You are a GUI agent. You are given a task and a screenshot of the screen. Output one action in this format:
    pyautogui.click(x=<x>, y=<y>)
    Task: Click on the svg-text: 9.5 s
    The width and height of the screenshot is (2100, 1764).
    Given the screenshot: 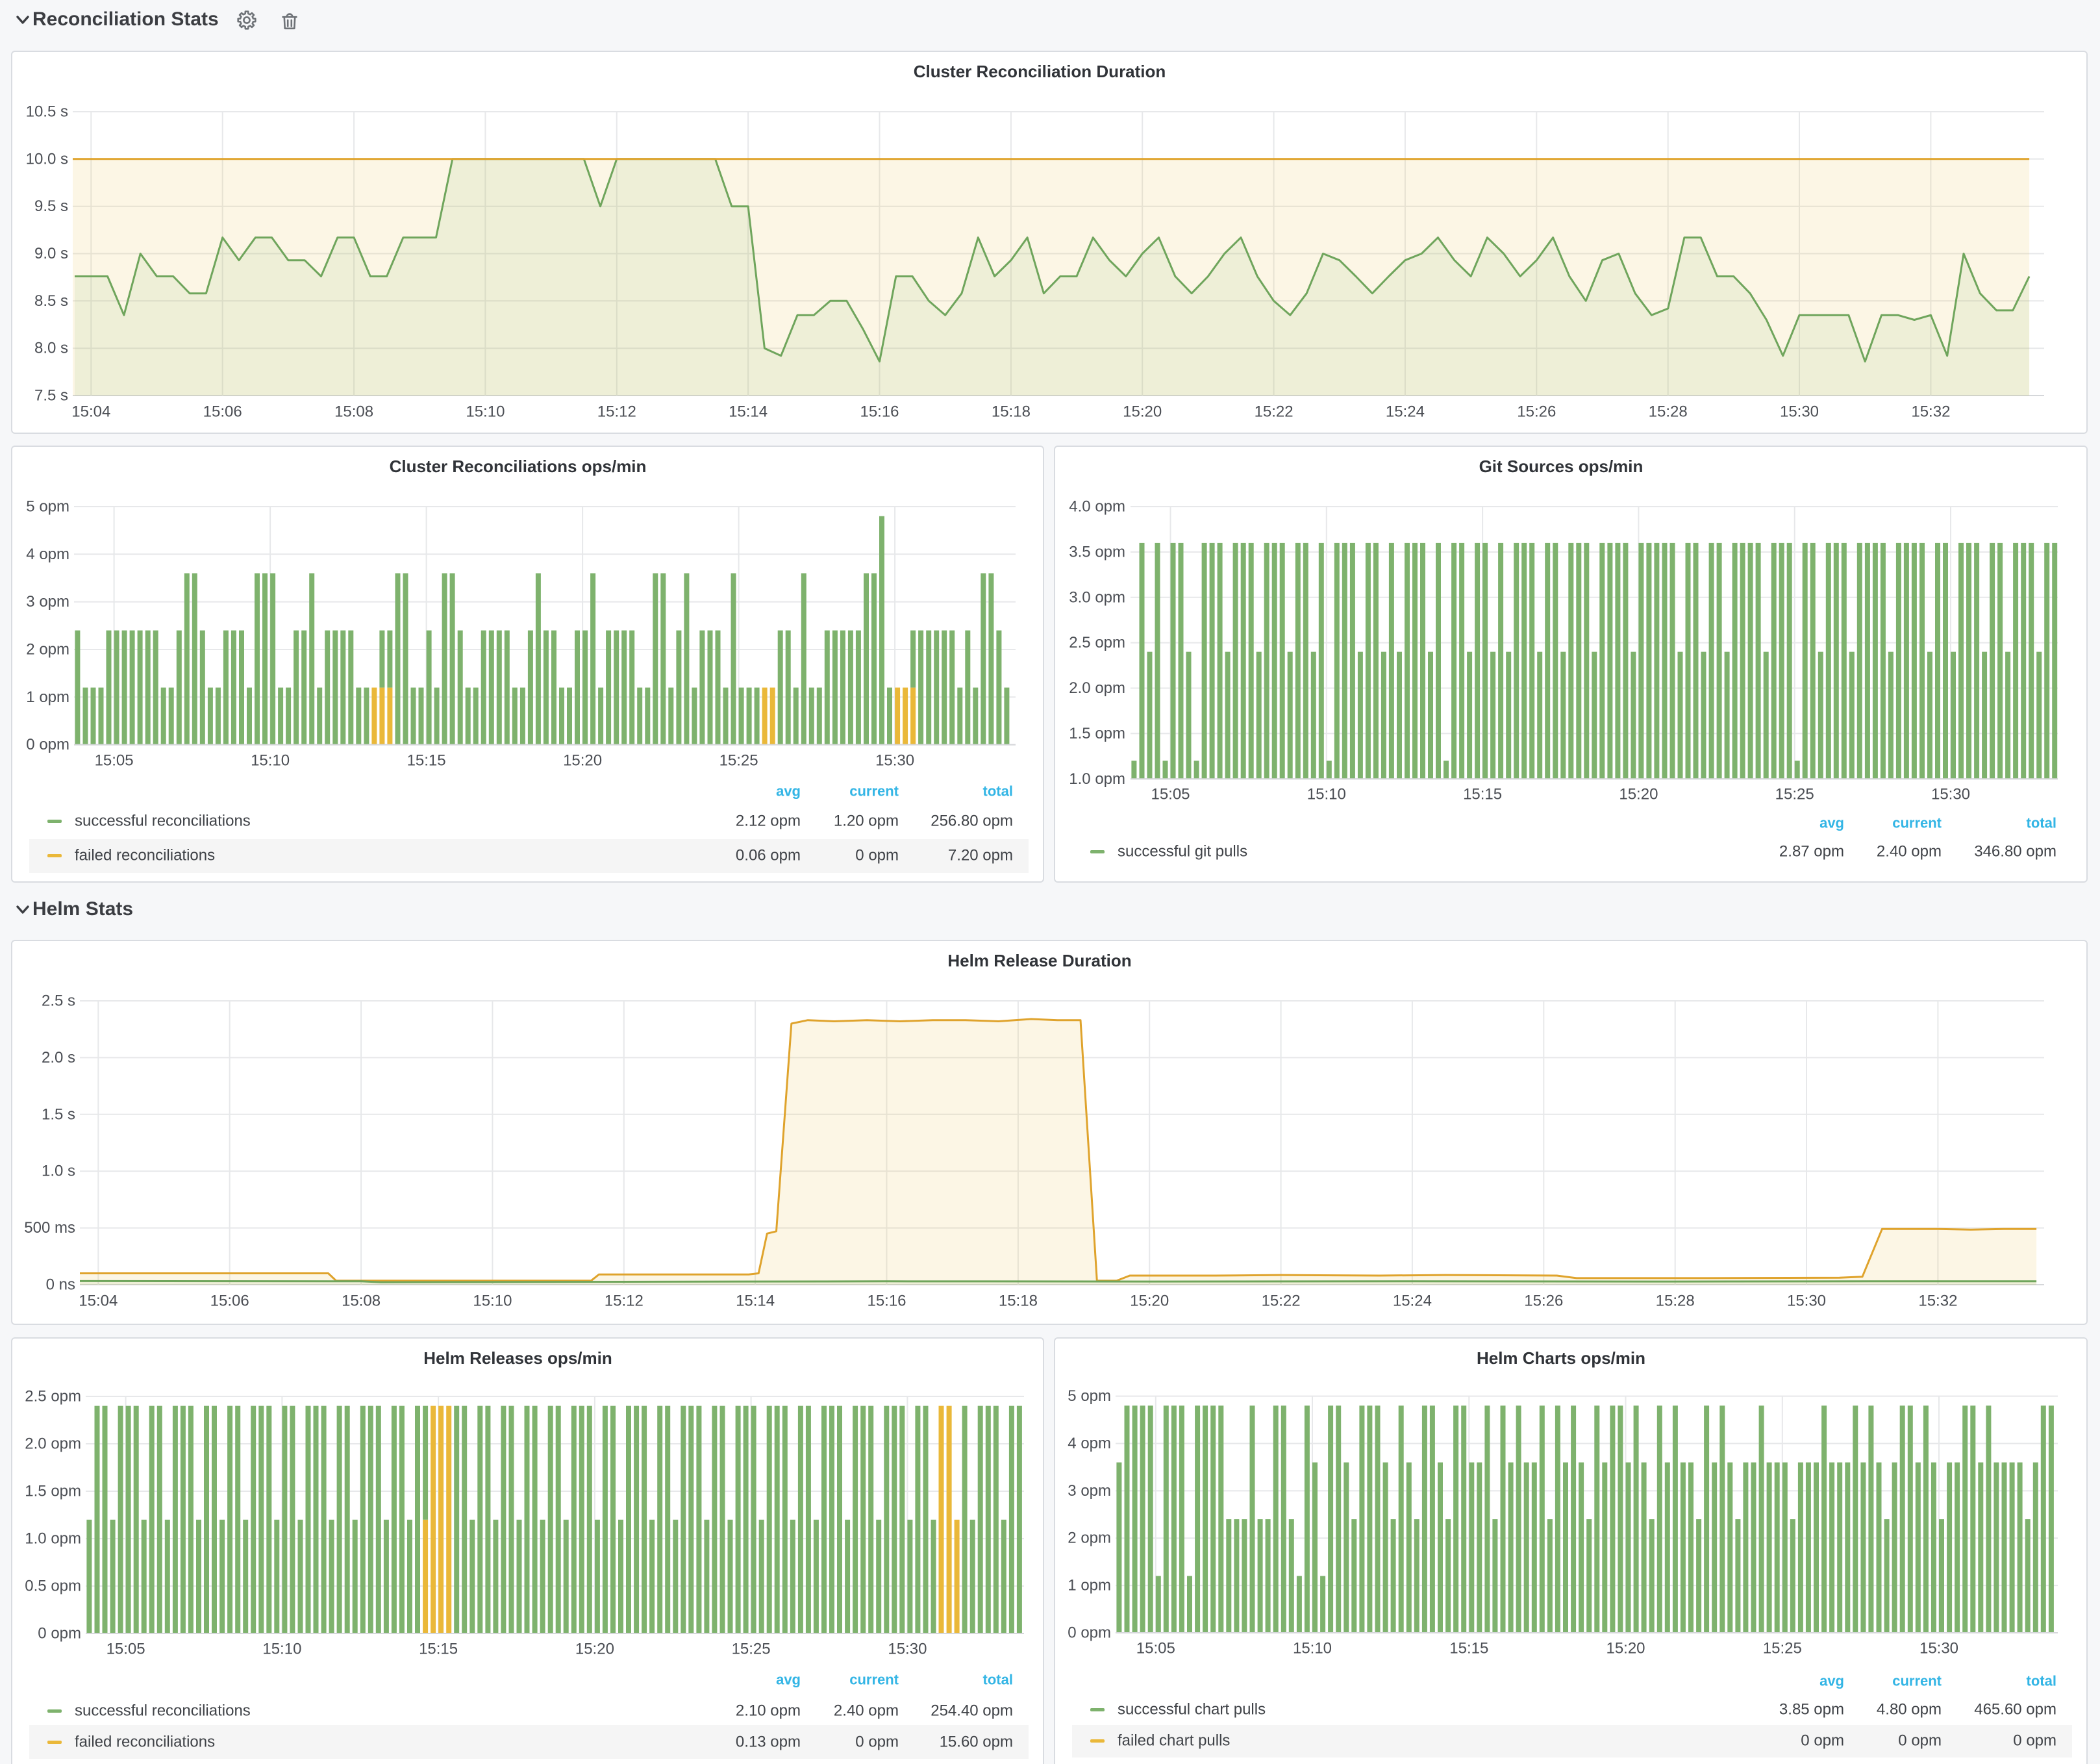 What is the action you would take?
    pyautogui.click(x=51, y=206)
    